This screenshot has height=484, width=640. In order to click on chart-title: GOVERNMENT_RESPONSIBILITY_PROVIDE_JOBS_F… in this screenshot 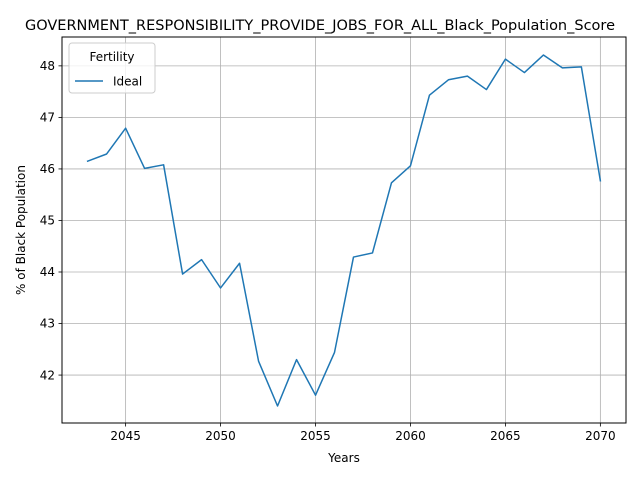, I will do `click(320, 26)`.